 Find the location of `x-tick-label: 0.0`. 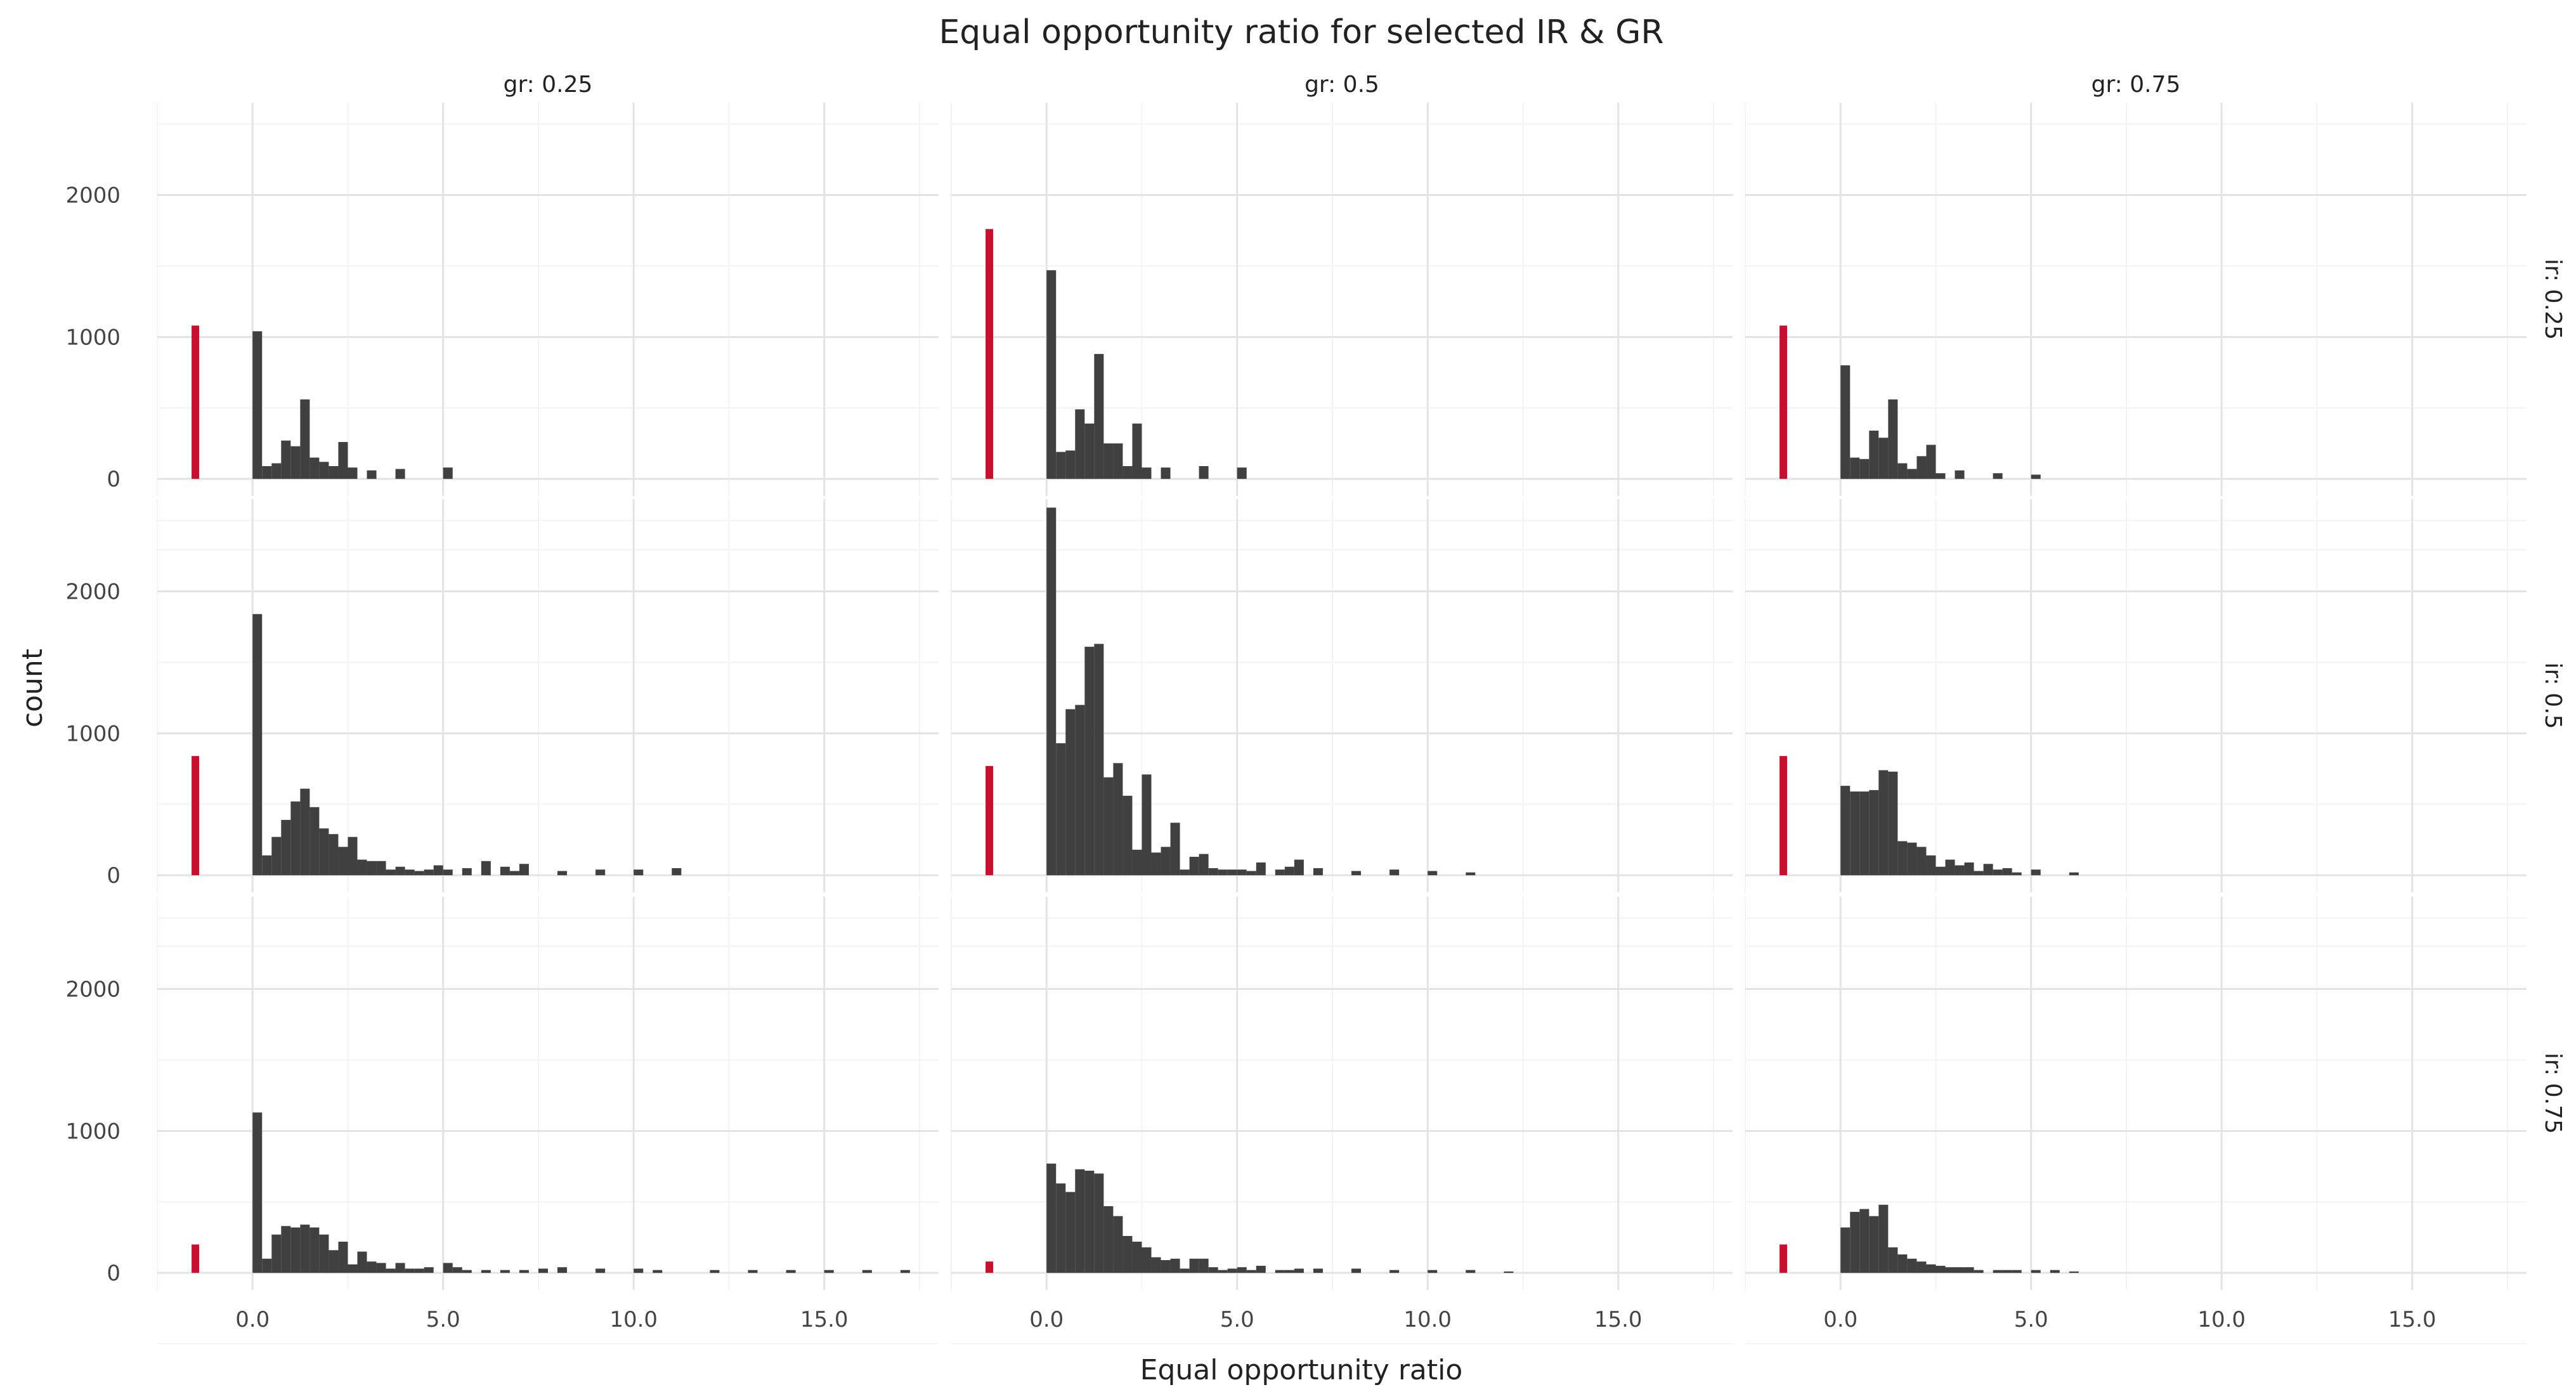

x-tick-label: 0.0 is located at coordinates (1046, 1319).